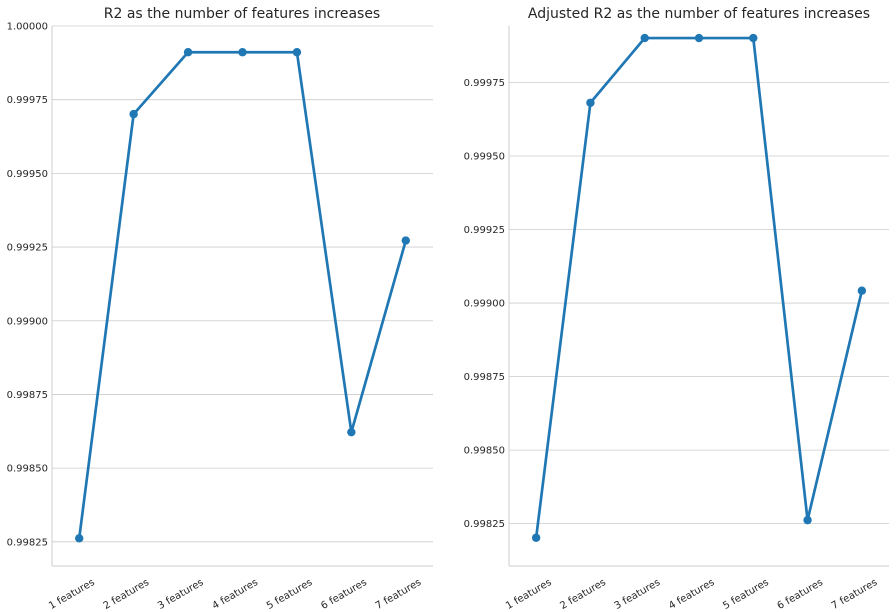 This screenshot has height=612, width=896. I want to click on chart-title: R2 as the number of features increases, so click(242, 14).